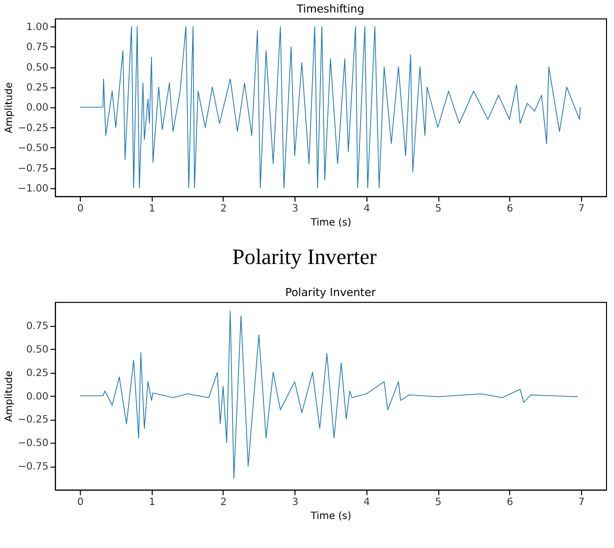  What do you see at coordinates (37, 27) in the screenshot?
I see `y-tick-label: 1.00` at bounding box center [37, 27].